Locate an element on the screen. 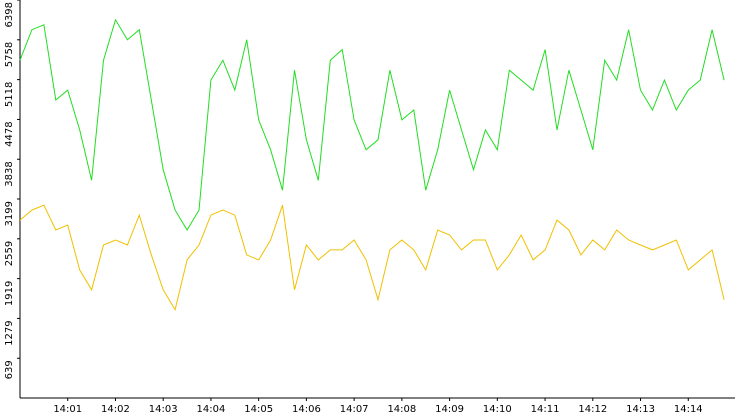 The width and height of the screenshot is (735, 415). y-tick-label: 5758 is located at coordinates (9, 54).